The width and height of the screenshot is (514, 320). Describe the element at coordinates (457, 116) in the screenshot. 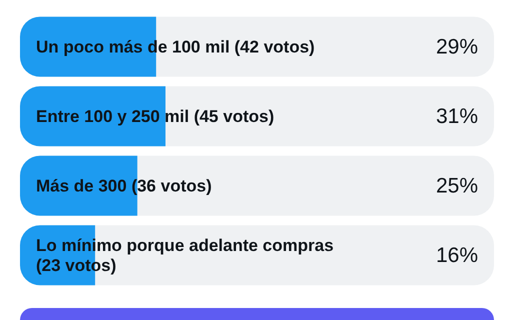

I see `data-label: 31%` at that location.